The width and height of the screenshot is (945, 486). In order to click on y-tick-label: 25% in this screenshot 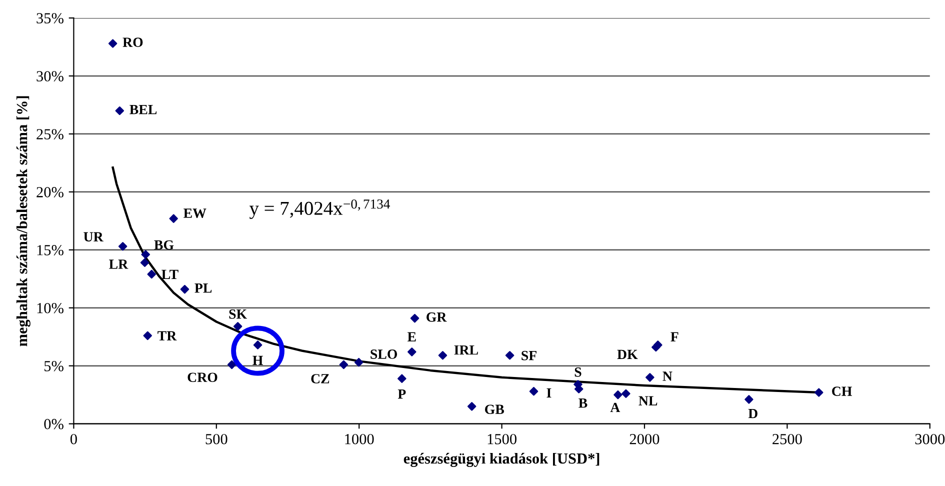, I will do `click(50, 134)`.